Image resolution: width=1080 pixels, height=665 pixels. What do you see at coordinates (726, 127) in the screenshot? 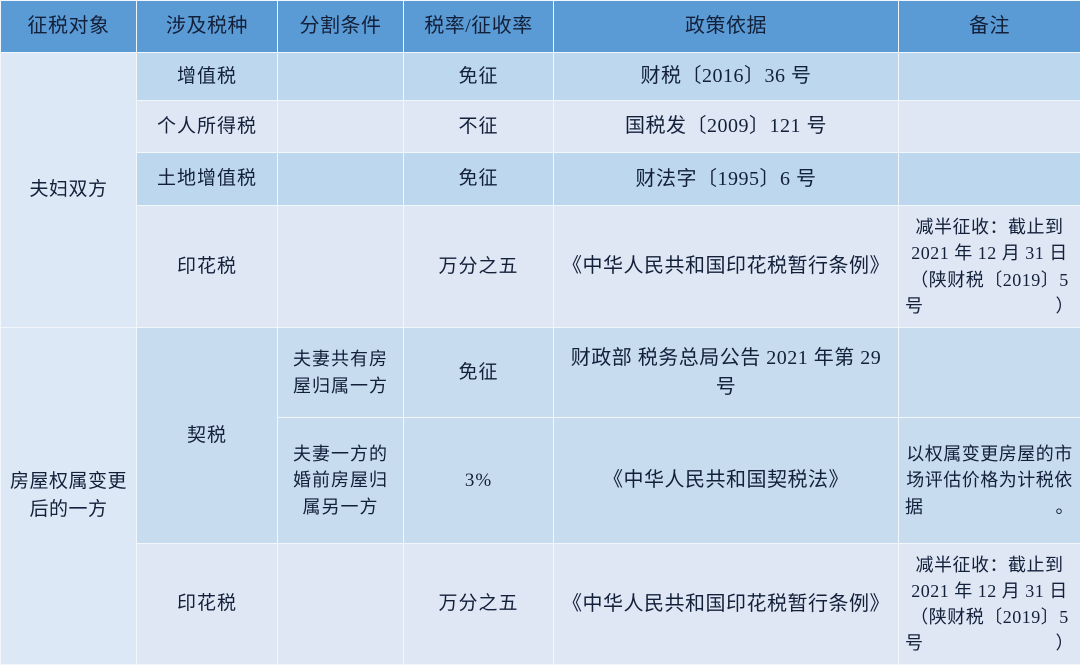
I see `policy-cell: 国税发〔2009〕121 号` at bounding box center [726, 127].